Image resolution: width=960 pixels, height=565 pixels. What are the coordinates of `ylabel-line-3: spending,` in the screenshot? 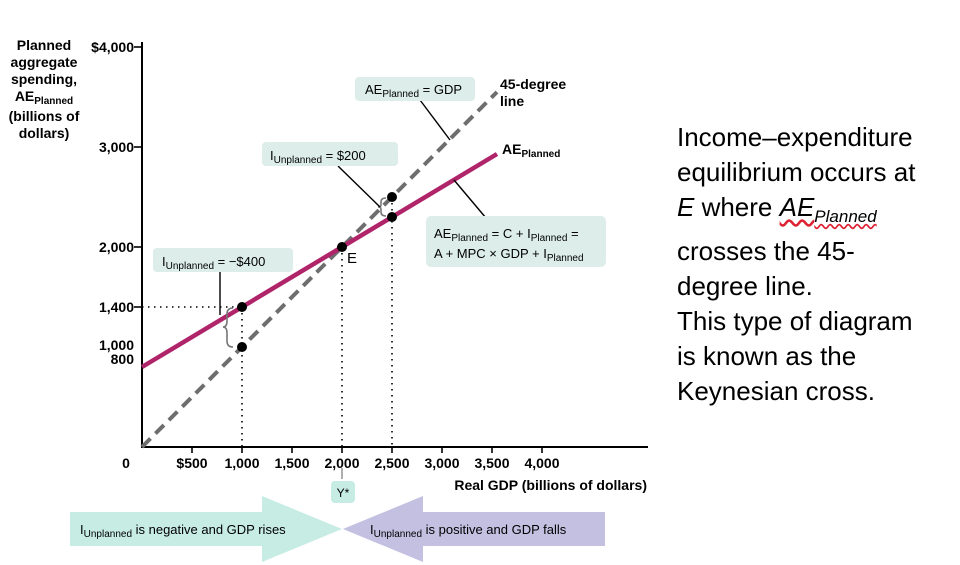 It's located at (44, 79).